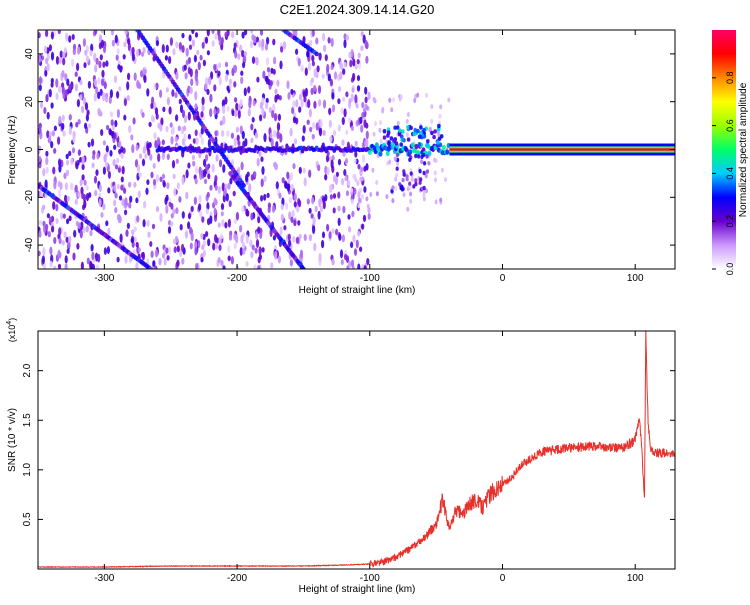 Image resolution: width=750 pixels, height=605 pixels. Describe the element at coordinates (12, 334) in the screenshot. I see `snr-multiplier-base: (x10` at that location.